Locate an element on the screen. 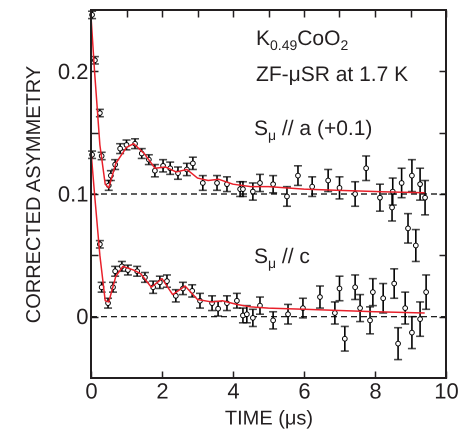  x-tick-label: 2 is located at coordinates (162, 391).